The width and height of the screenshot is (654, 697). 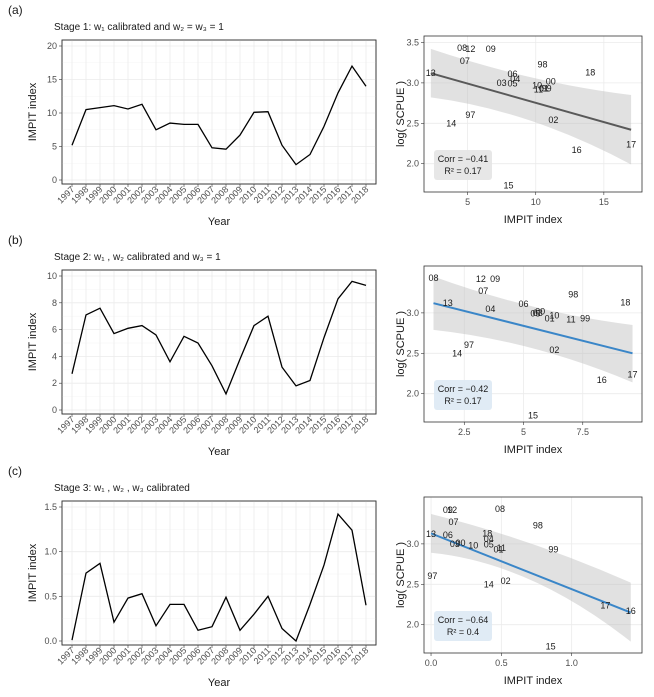 What do you see at coordinates (52, 80) in the screenshot?
I see `line-y-tick-label: 15` at bounding box center [52, 80].